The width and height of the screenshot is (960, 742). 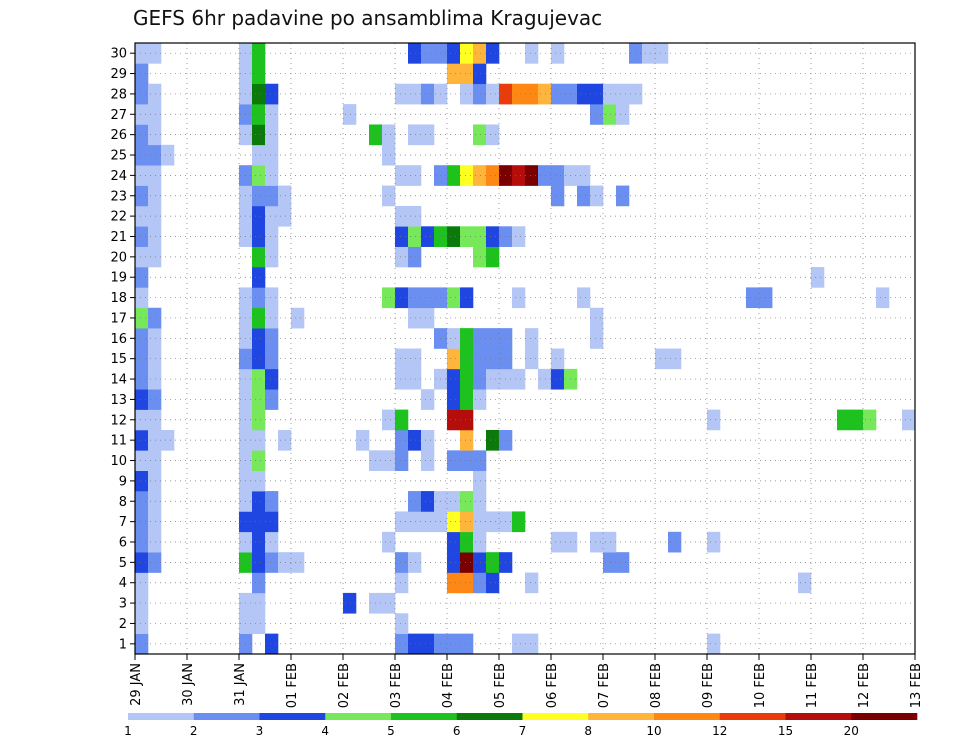 I want to click on legend-label: 5, so click(x=391, y=731).